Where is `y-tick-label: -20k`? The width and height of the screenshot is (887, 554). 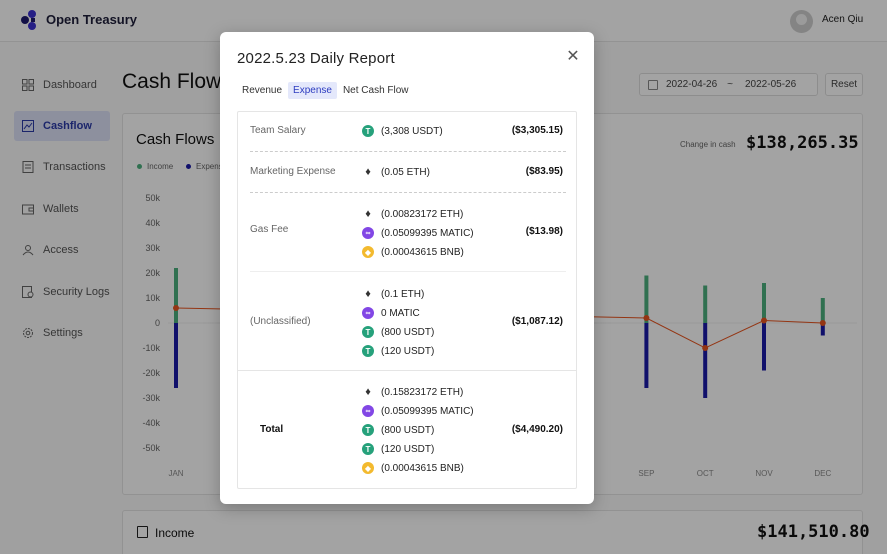
y-tick-label: -20k is located at coordinates (151, 373).